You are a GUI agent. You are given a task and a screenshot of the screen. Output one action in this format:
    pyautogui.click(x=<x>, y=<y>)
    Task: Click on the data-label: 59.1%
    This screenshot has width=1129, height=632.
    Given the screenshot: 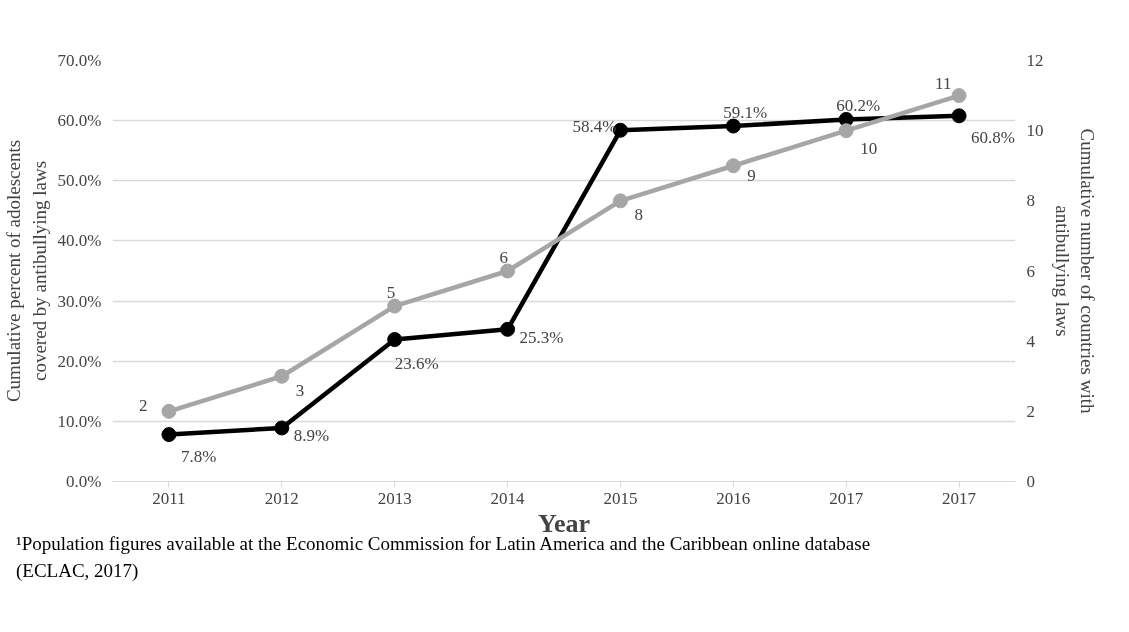 What is the action you would take?
    pyautogui.click(x=745, y=112)
    